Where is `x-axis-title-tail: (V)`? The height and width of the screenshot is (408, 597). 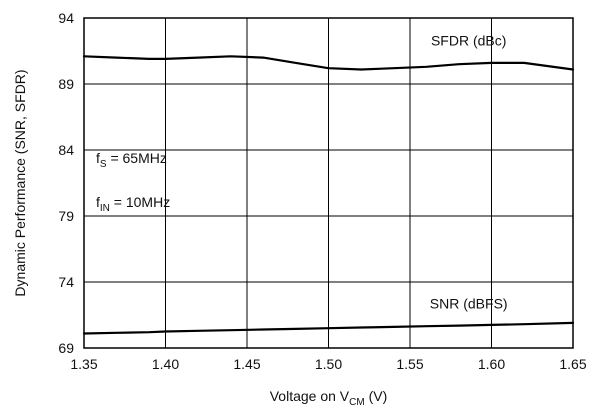
x-axis-title-tail: (V) is located at coordinates (376, 396).